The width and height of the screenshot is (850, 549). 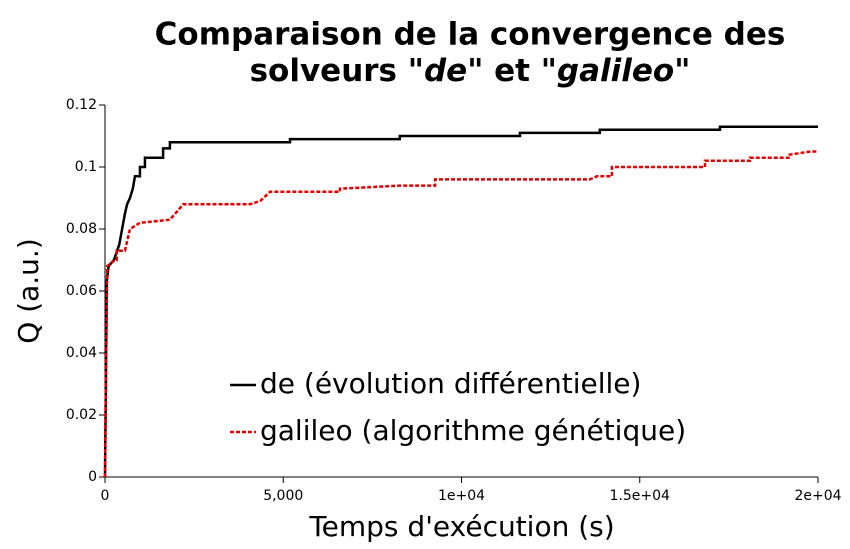 I want to click on x-tick-label: 0, so click(x=105, y=496).